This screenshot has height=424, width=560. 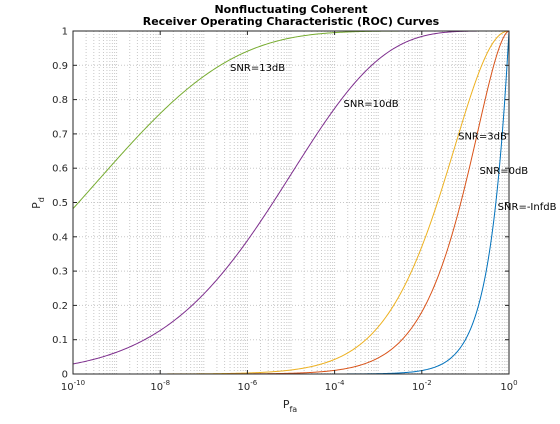 What do you see at coordinates (60, 340) in the screenshot?
I see `y-tick-label: 0.1` at bounding box center [60, 340].